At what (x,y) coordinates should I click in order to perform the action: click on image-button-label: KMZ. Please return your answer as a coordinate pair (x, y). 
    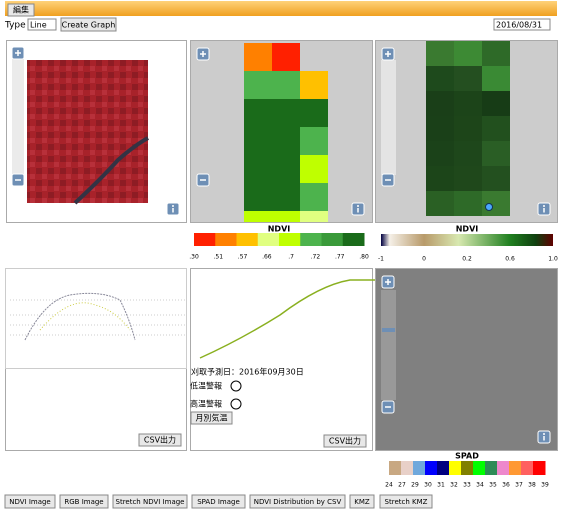
    Looking at the image, I should click on (362, 502).